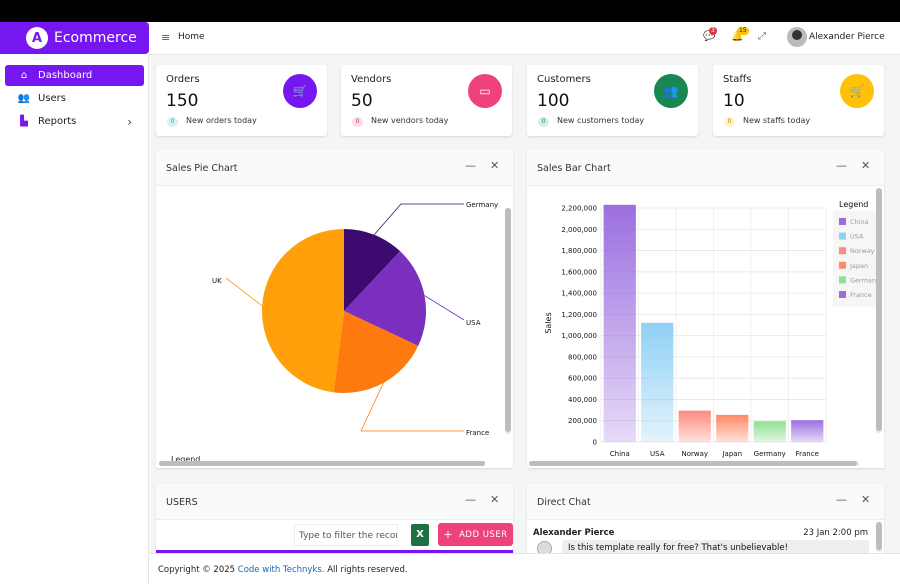  What do you see at coordinates (450, 11) in the screenshot?
I see `top-strip` at bounding box center [450, 11].